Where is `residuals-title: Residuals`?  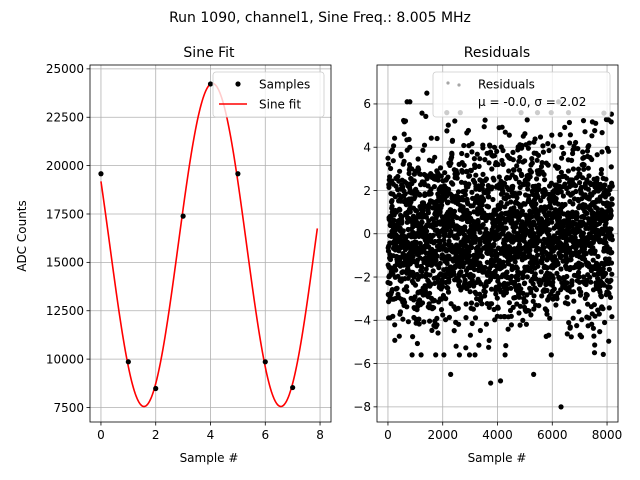 residuals-title: Residuals is located at coordinates (497, 53).